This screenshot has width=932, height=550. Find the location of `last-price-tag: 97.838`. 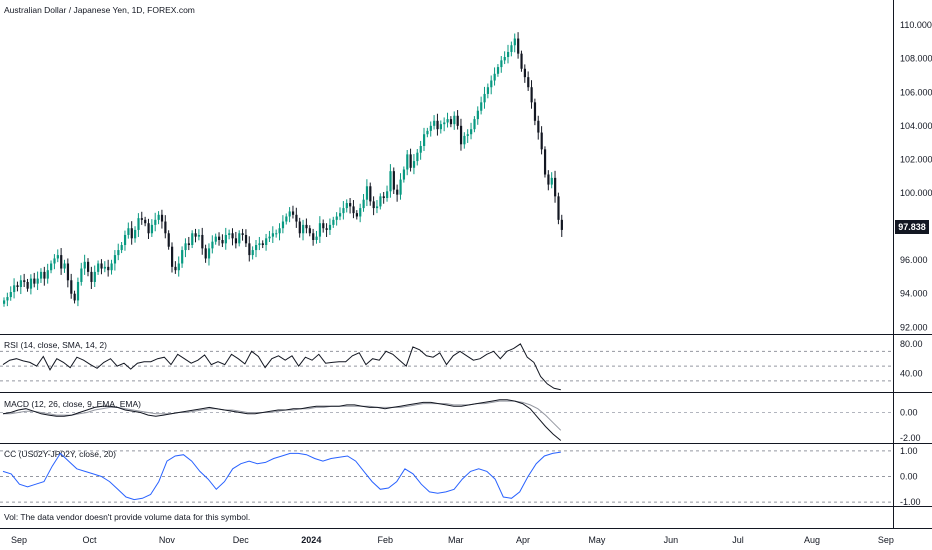

last-price-tag: 97.838 is located at coordinates (912, 227).